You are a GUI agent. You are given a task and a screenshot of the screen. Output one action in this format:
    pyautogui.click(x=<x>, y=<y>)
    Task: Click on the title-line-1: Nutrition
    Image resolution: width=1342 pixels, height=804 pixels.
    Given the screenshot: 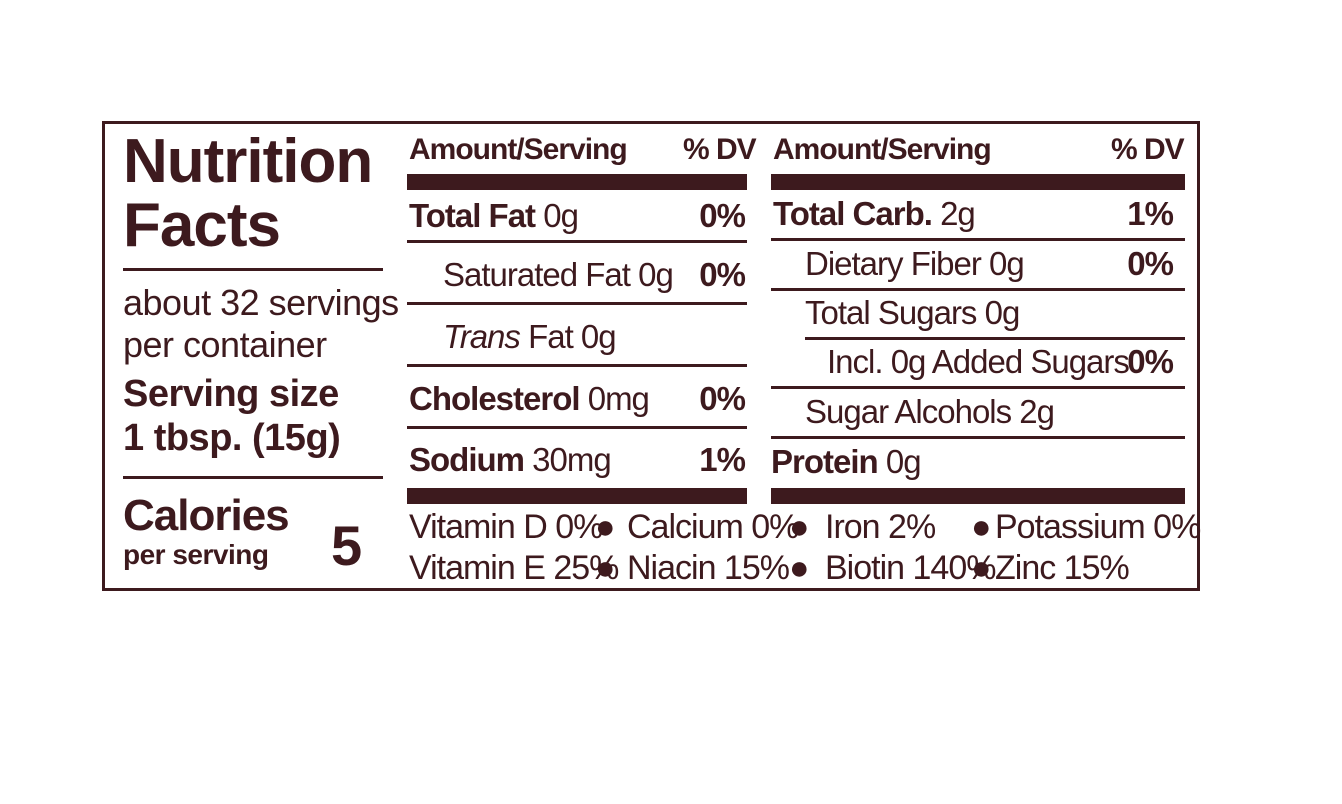 What is the action you would take?
    pyautogui.click(x=248, y=161)
    